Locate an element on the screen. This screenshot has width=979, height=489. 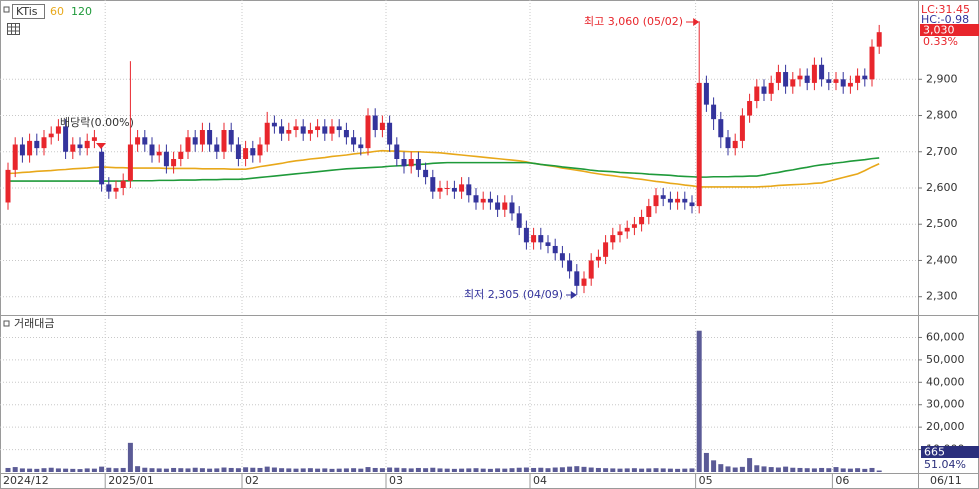
y-tick-label: 60,000 is located at coordinates (945, 336).